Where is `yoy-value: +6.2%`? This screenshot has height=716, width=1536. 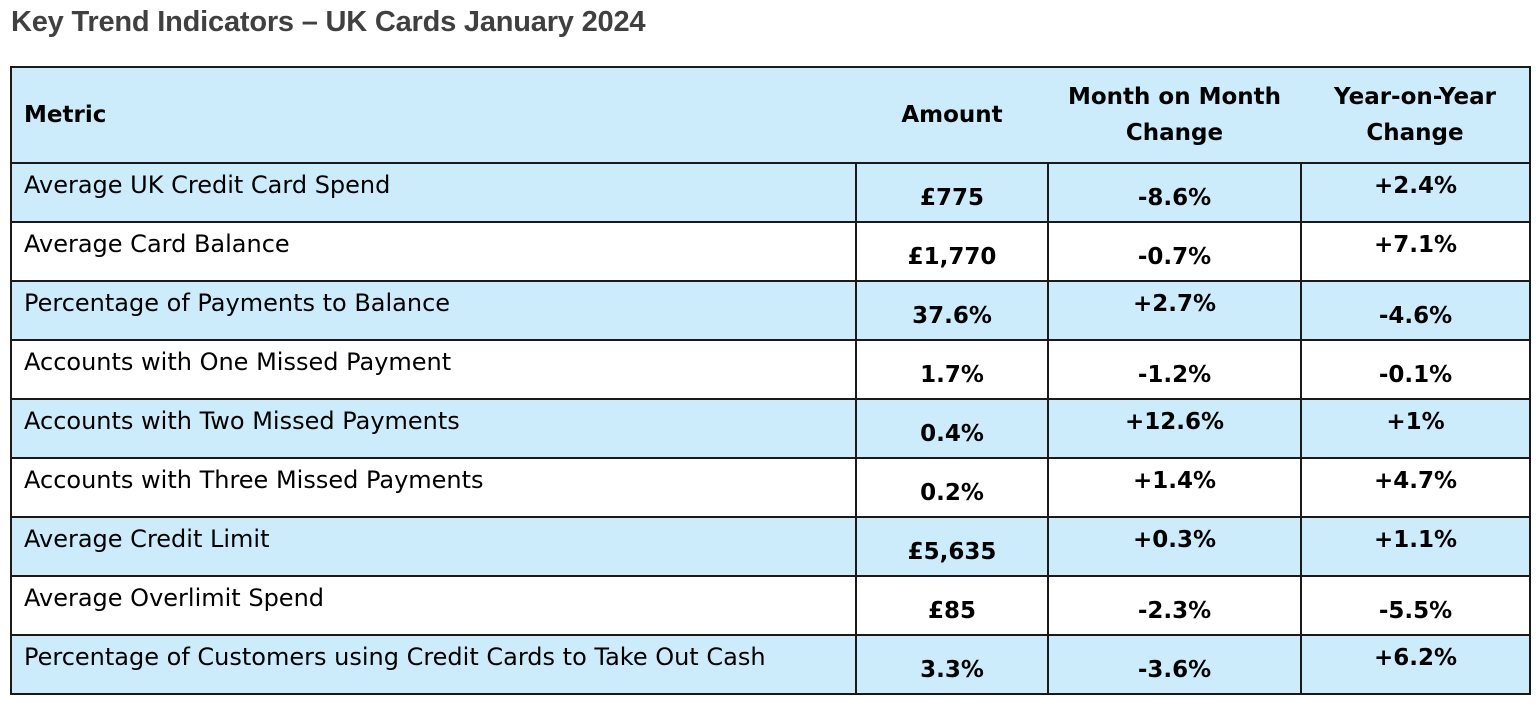 yoy-value: +6.2% is located at coordinates (1415, 657).